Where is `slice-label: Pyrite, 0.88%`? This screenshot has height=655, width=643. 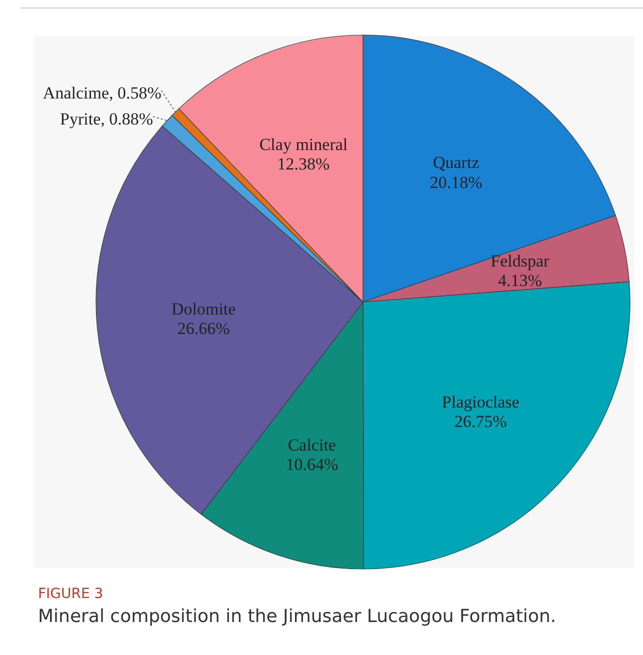 slice-label: Pyrite, 0.88% is located at coordinates (107, 119).